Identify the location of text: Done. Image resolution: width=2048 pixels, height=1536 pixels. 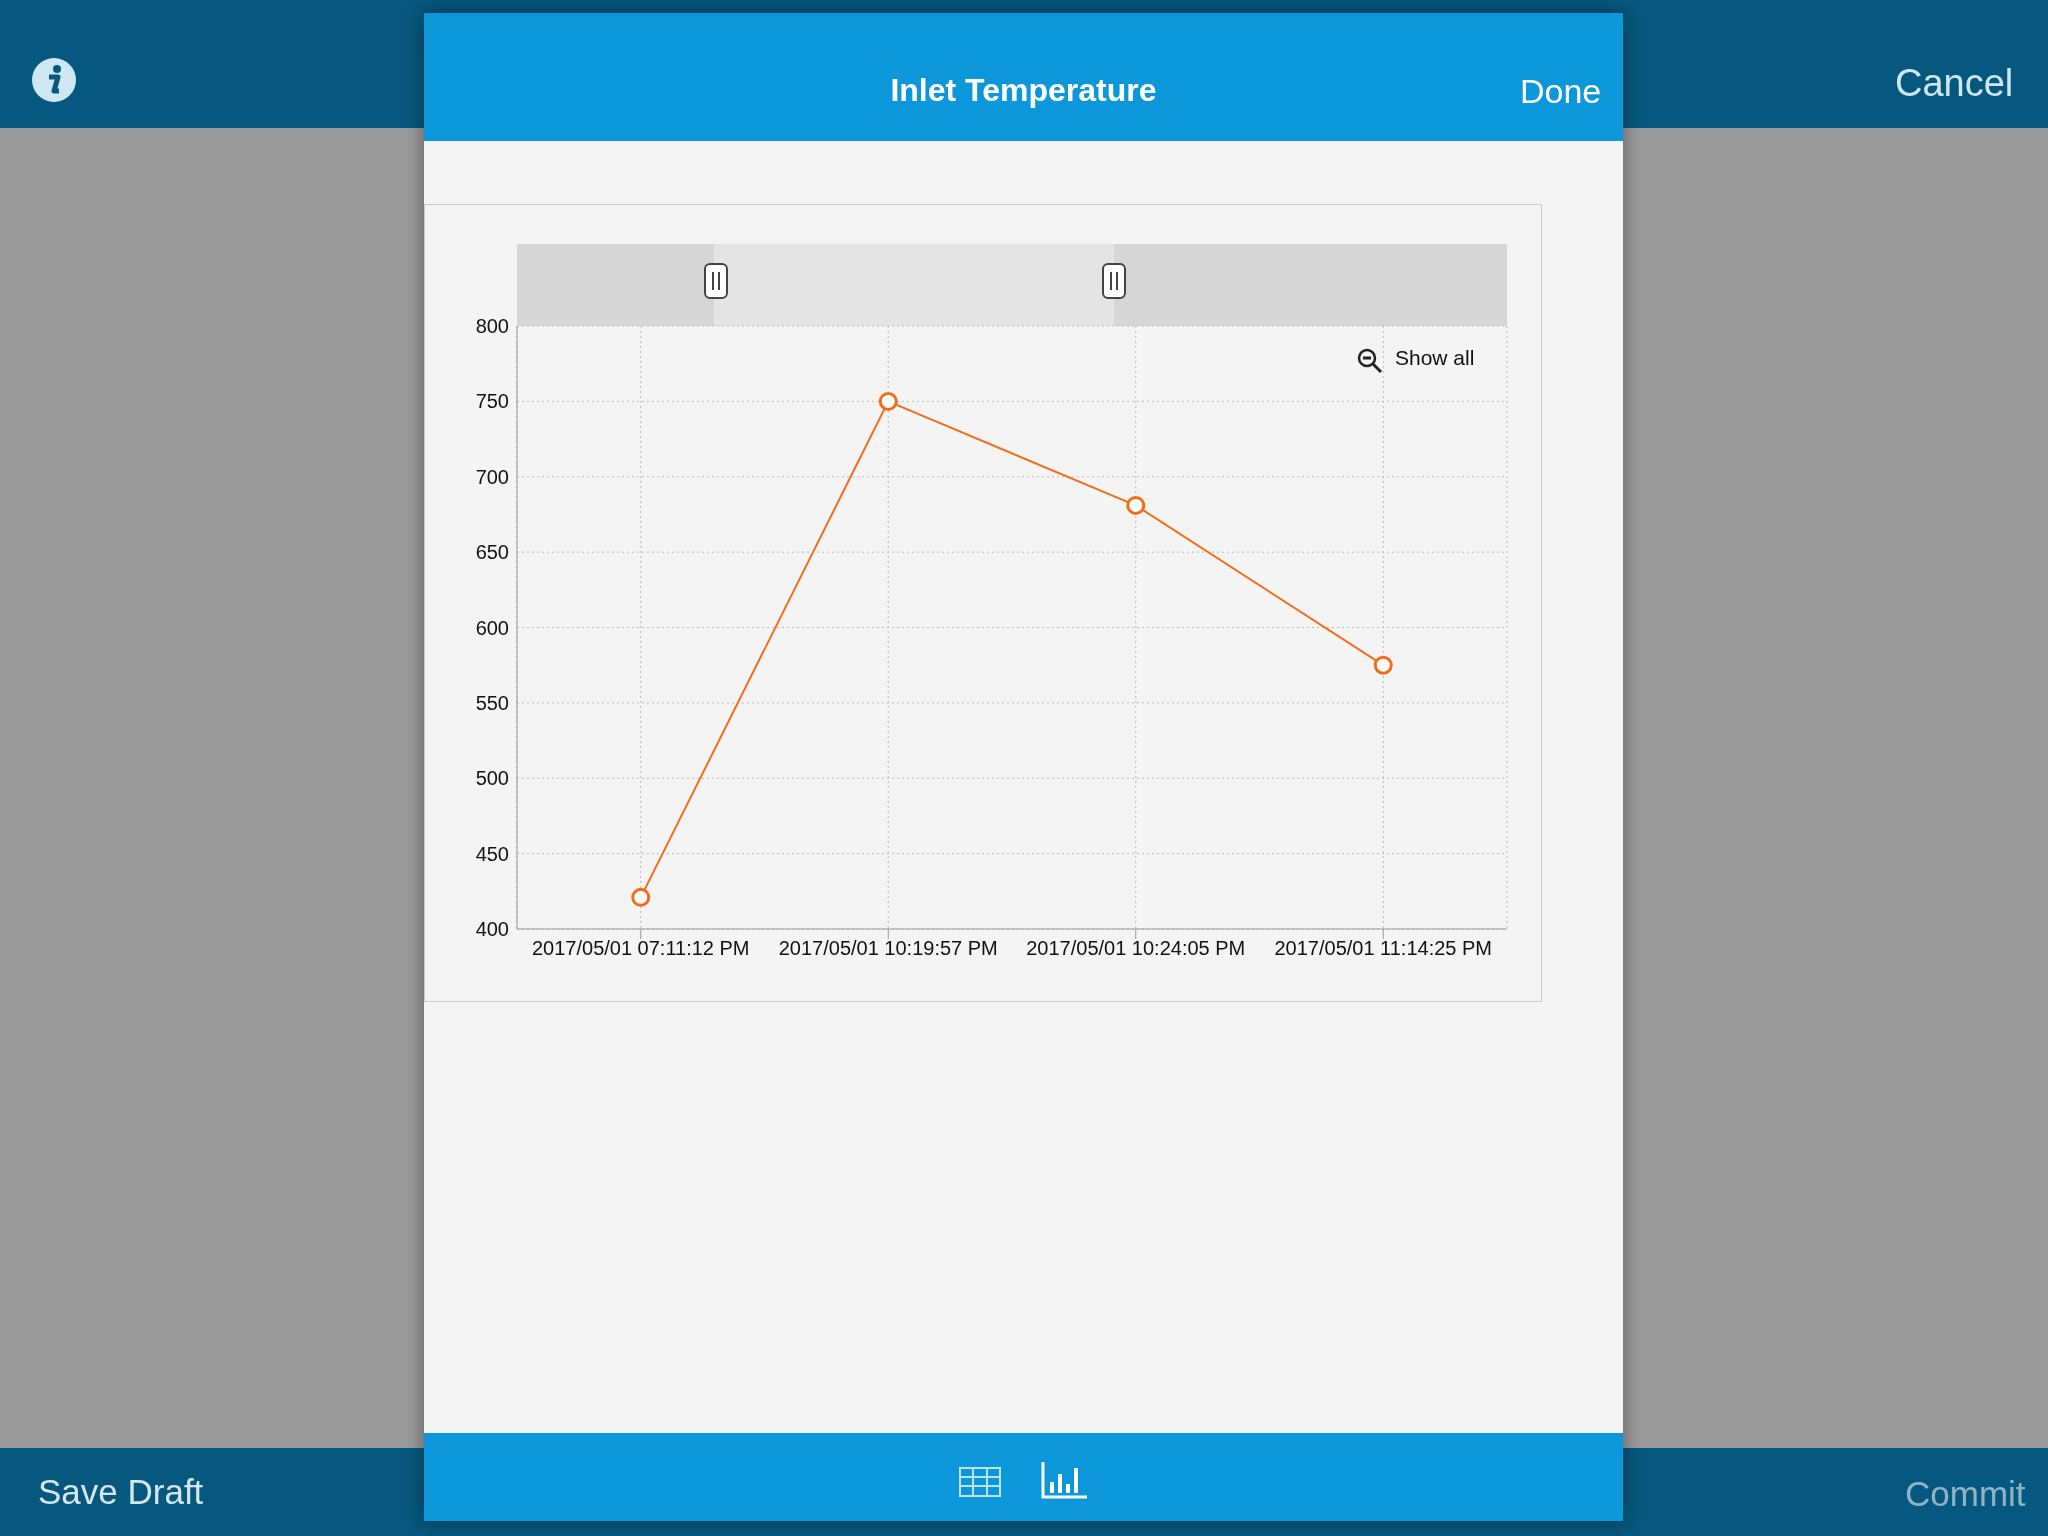
(1561, 91).